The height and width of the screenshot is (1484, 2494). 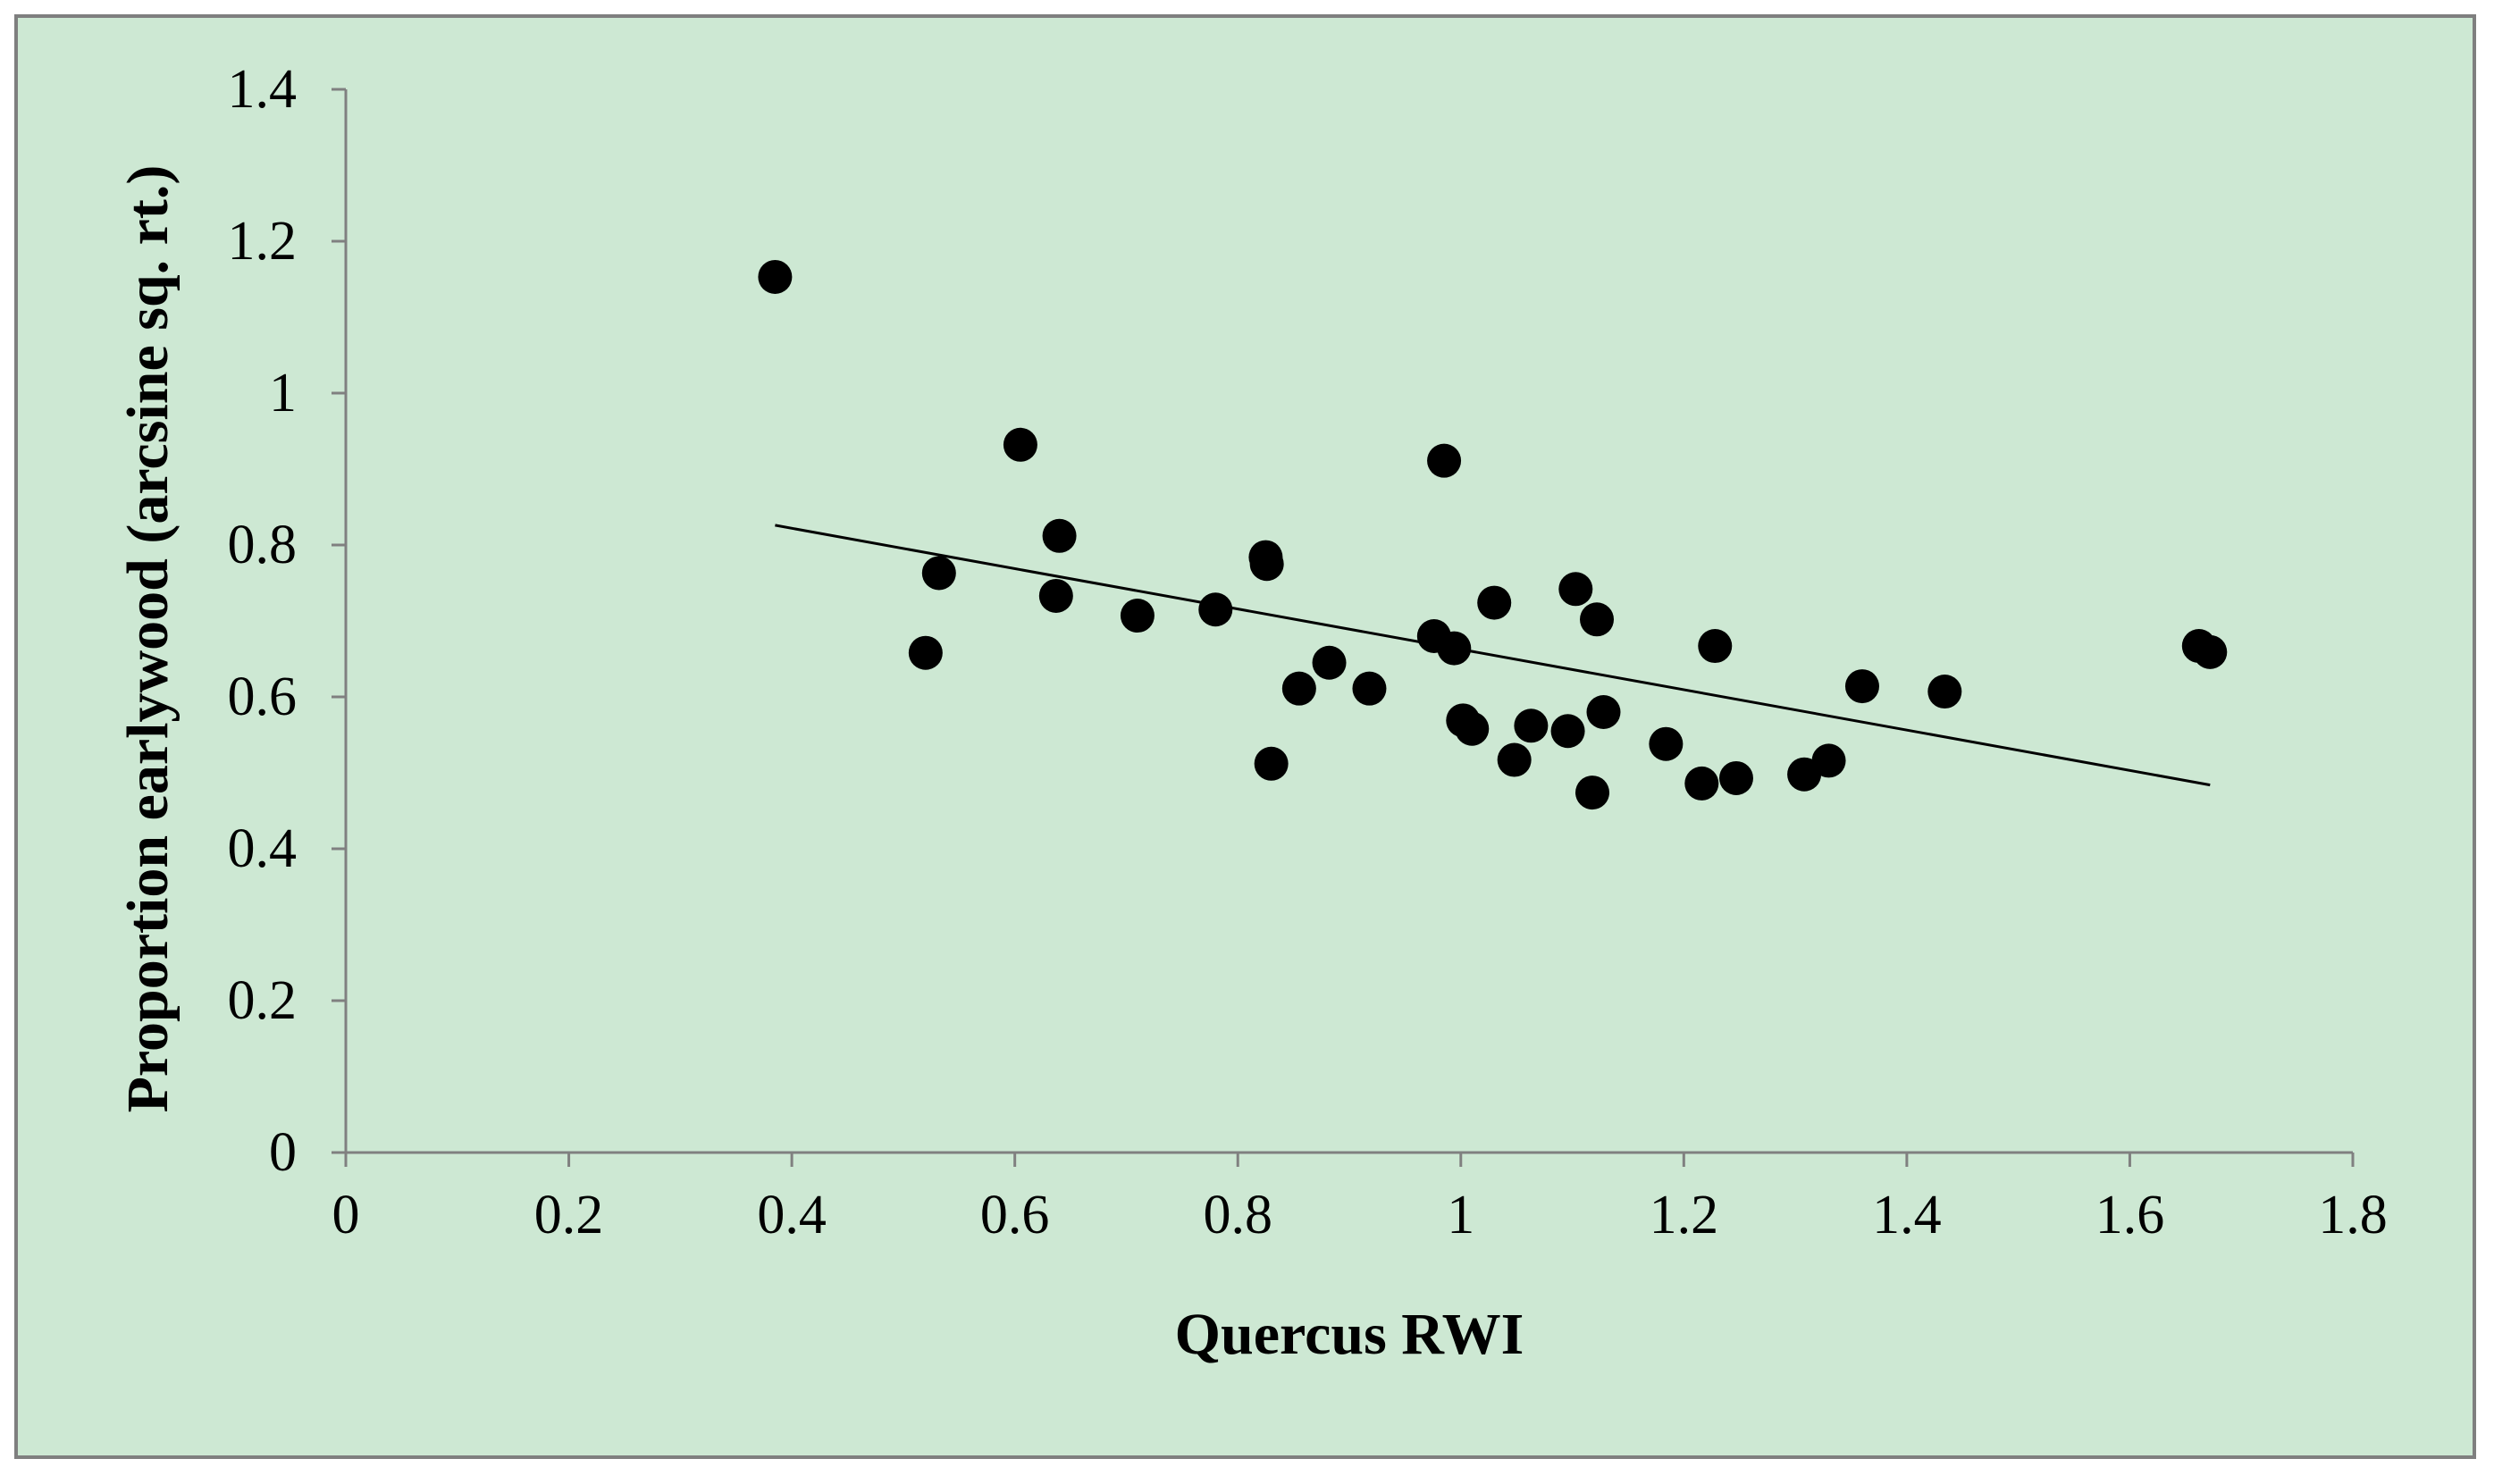 I want to click on y-tick-label: 0.6, so click(x=263, y=697).